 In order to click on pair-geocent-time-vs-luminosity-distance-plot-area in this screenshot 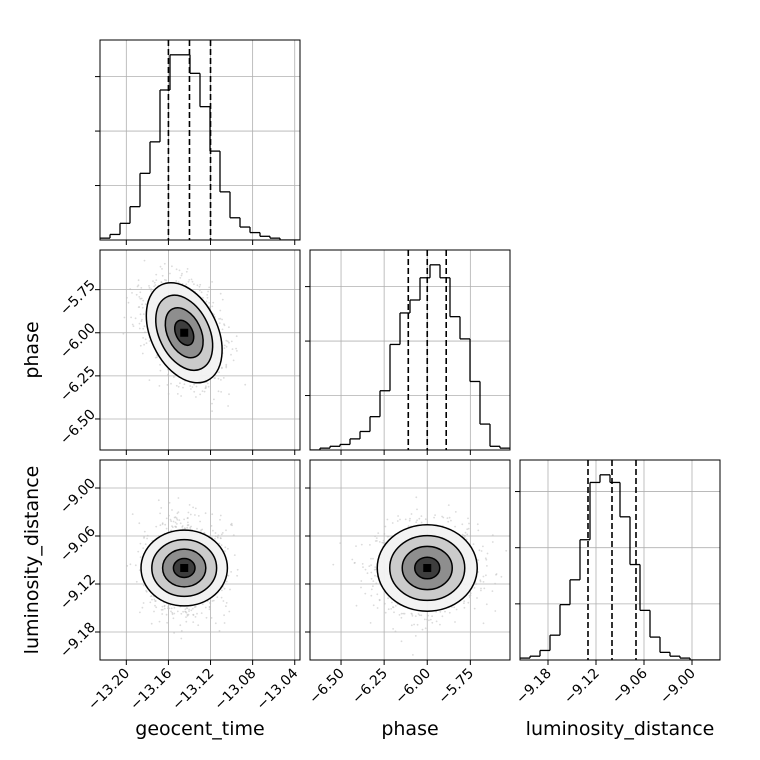, I will do `click(200, 560)`.